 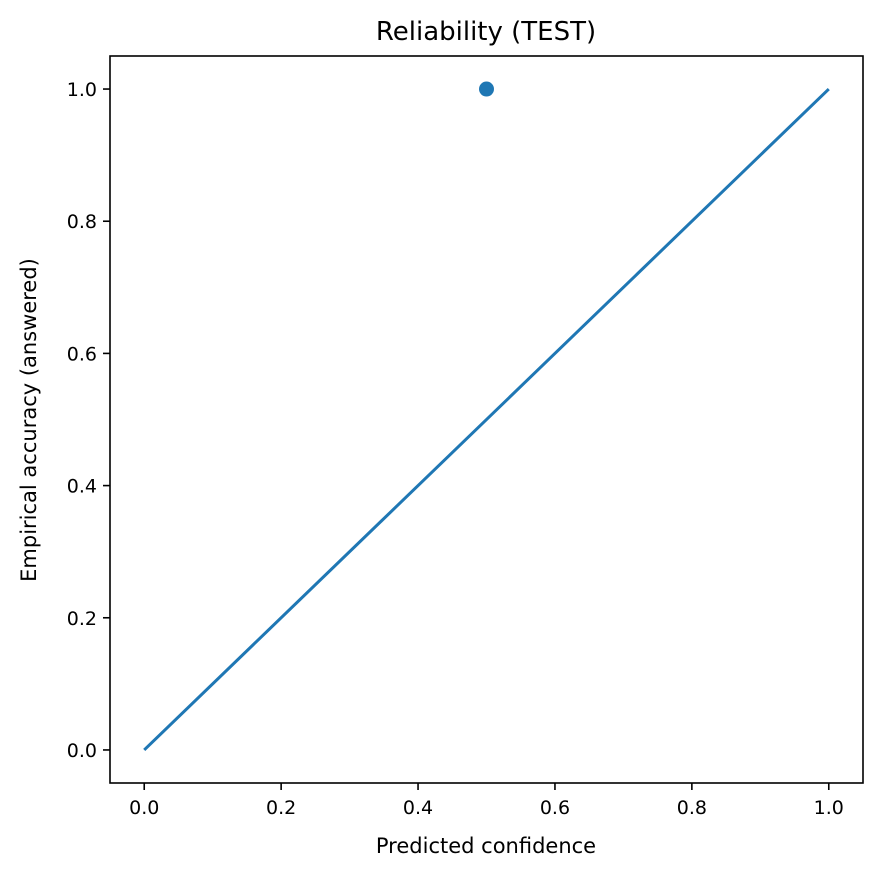 I want to click on x-tick-label-3: 0.6, so click(x=555, y=808).